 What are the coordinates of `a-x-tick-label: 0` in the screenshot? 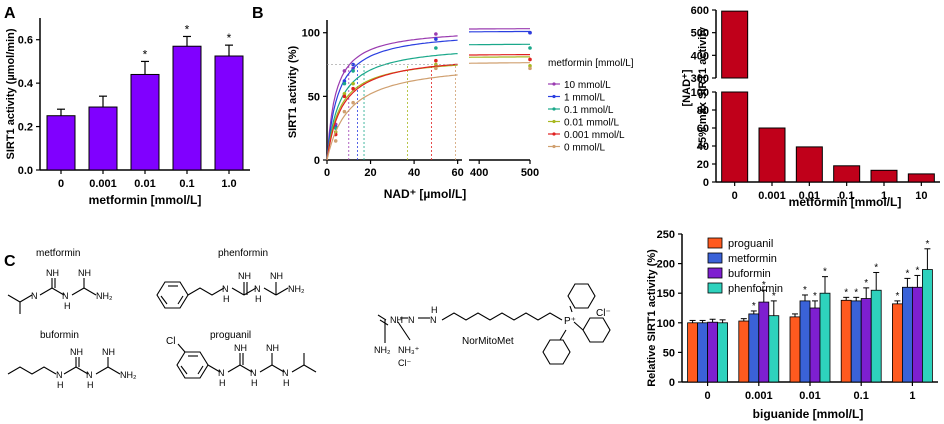 It's located at (61, 184).